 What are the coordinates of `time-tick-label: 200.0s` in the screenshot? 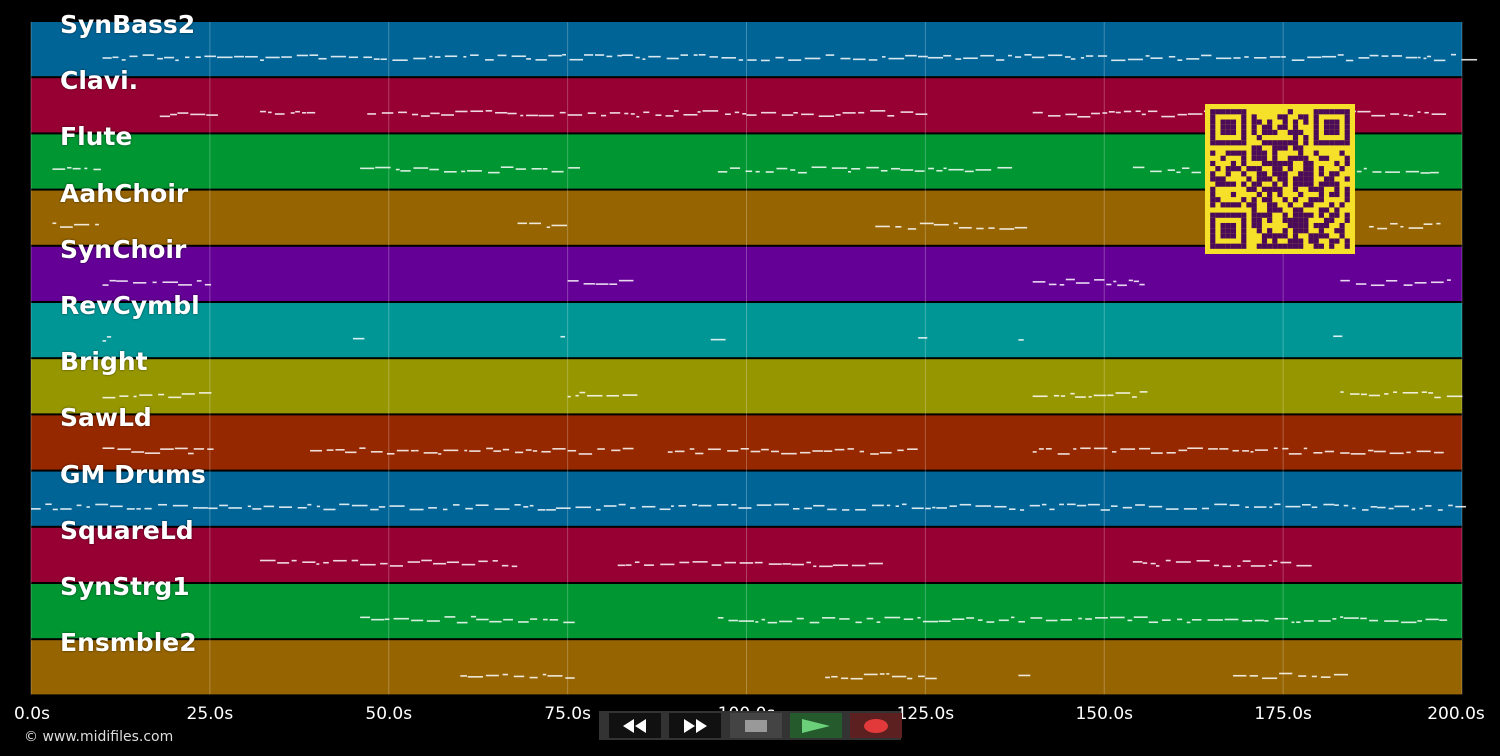 It's located at (1456, 714).